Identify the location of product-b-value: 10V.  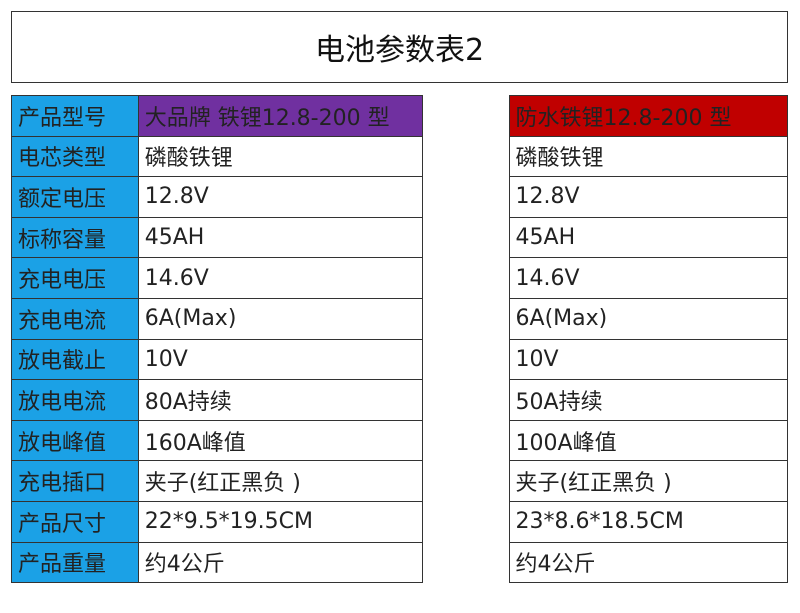
(648, 359).